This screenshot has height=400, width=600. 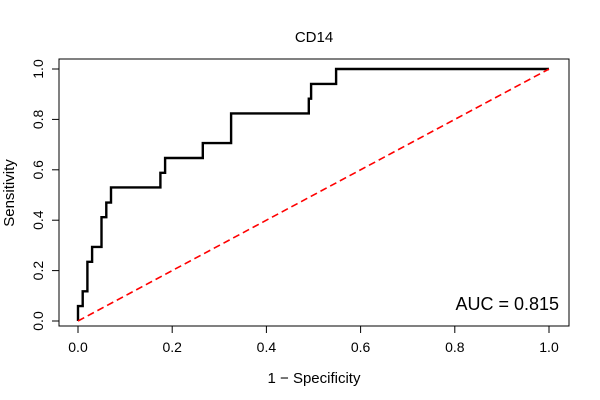 What do you see at coordinates (507, 304) in the screenshot?
I see `auc-annotation: AUC = 0.815` at bounding box center [507, 304].